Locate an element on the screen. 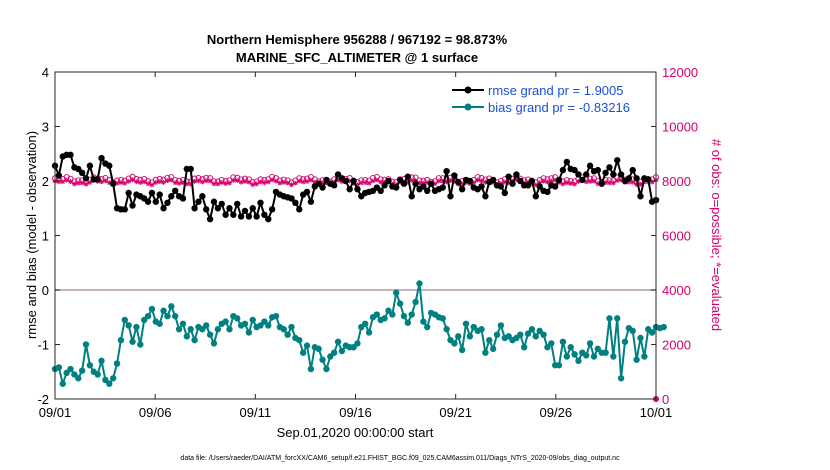  x-tick-label: 10/01 is located at coordinates (656, 412).